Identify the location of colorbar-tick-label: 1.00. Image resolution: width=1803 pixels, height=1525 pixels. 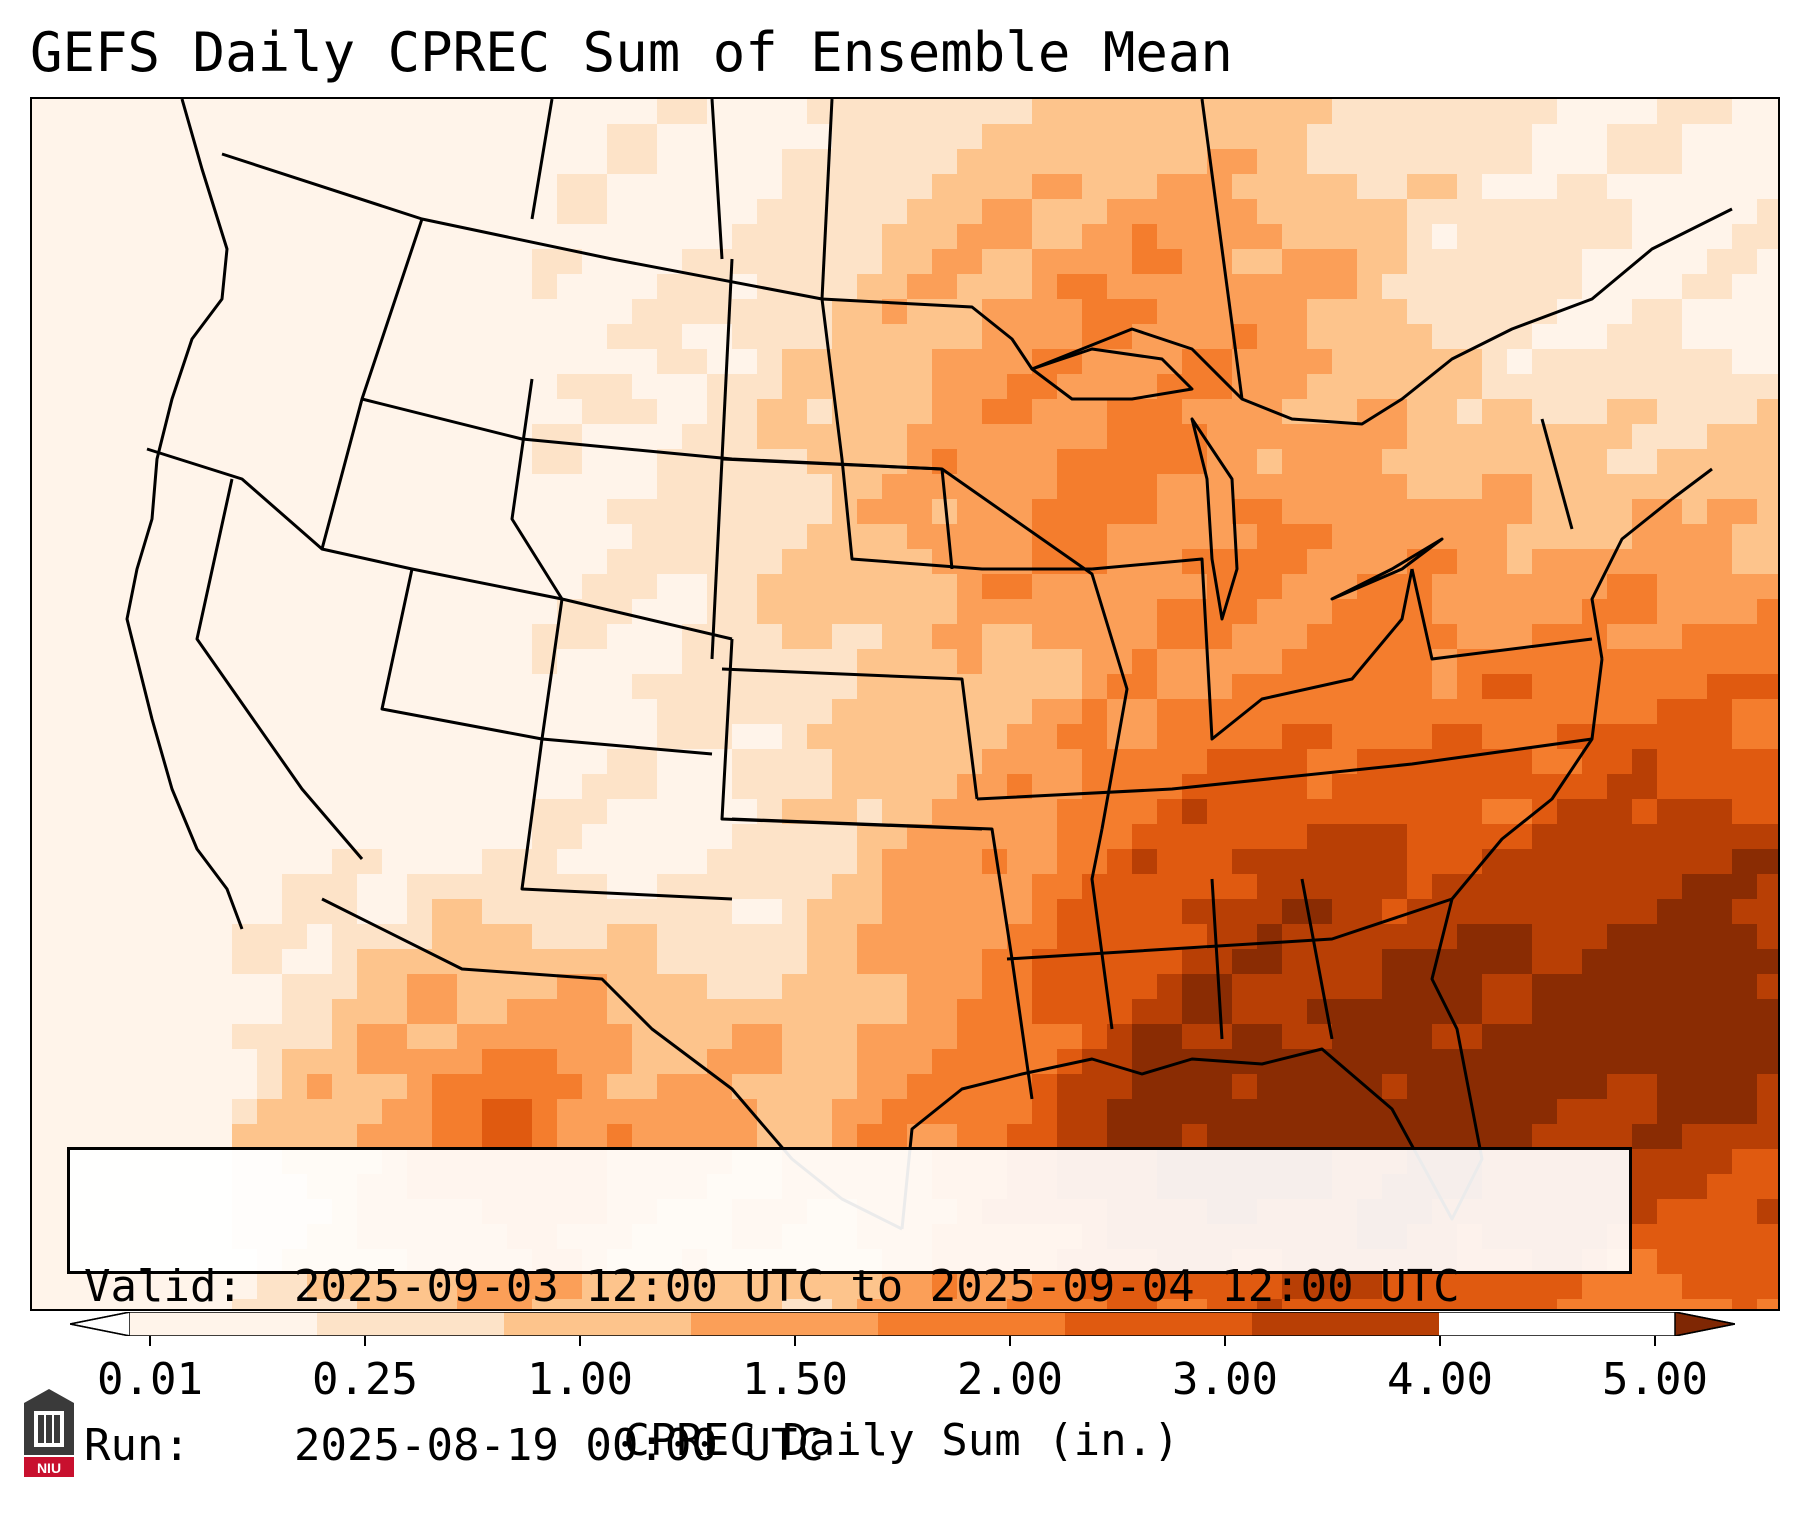
(580, 1379).